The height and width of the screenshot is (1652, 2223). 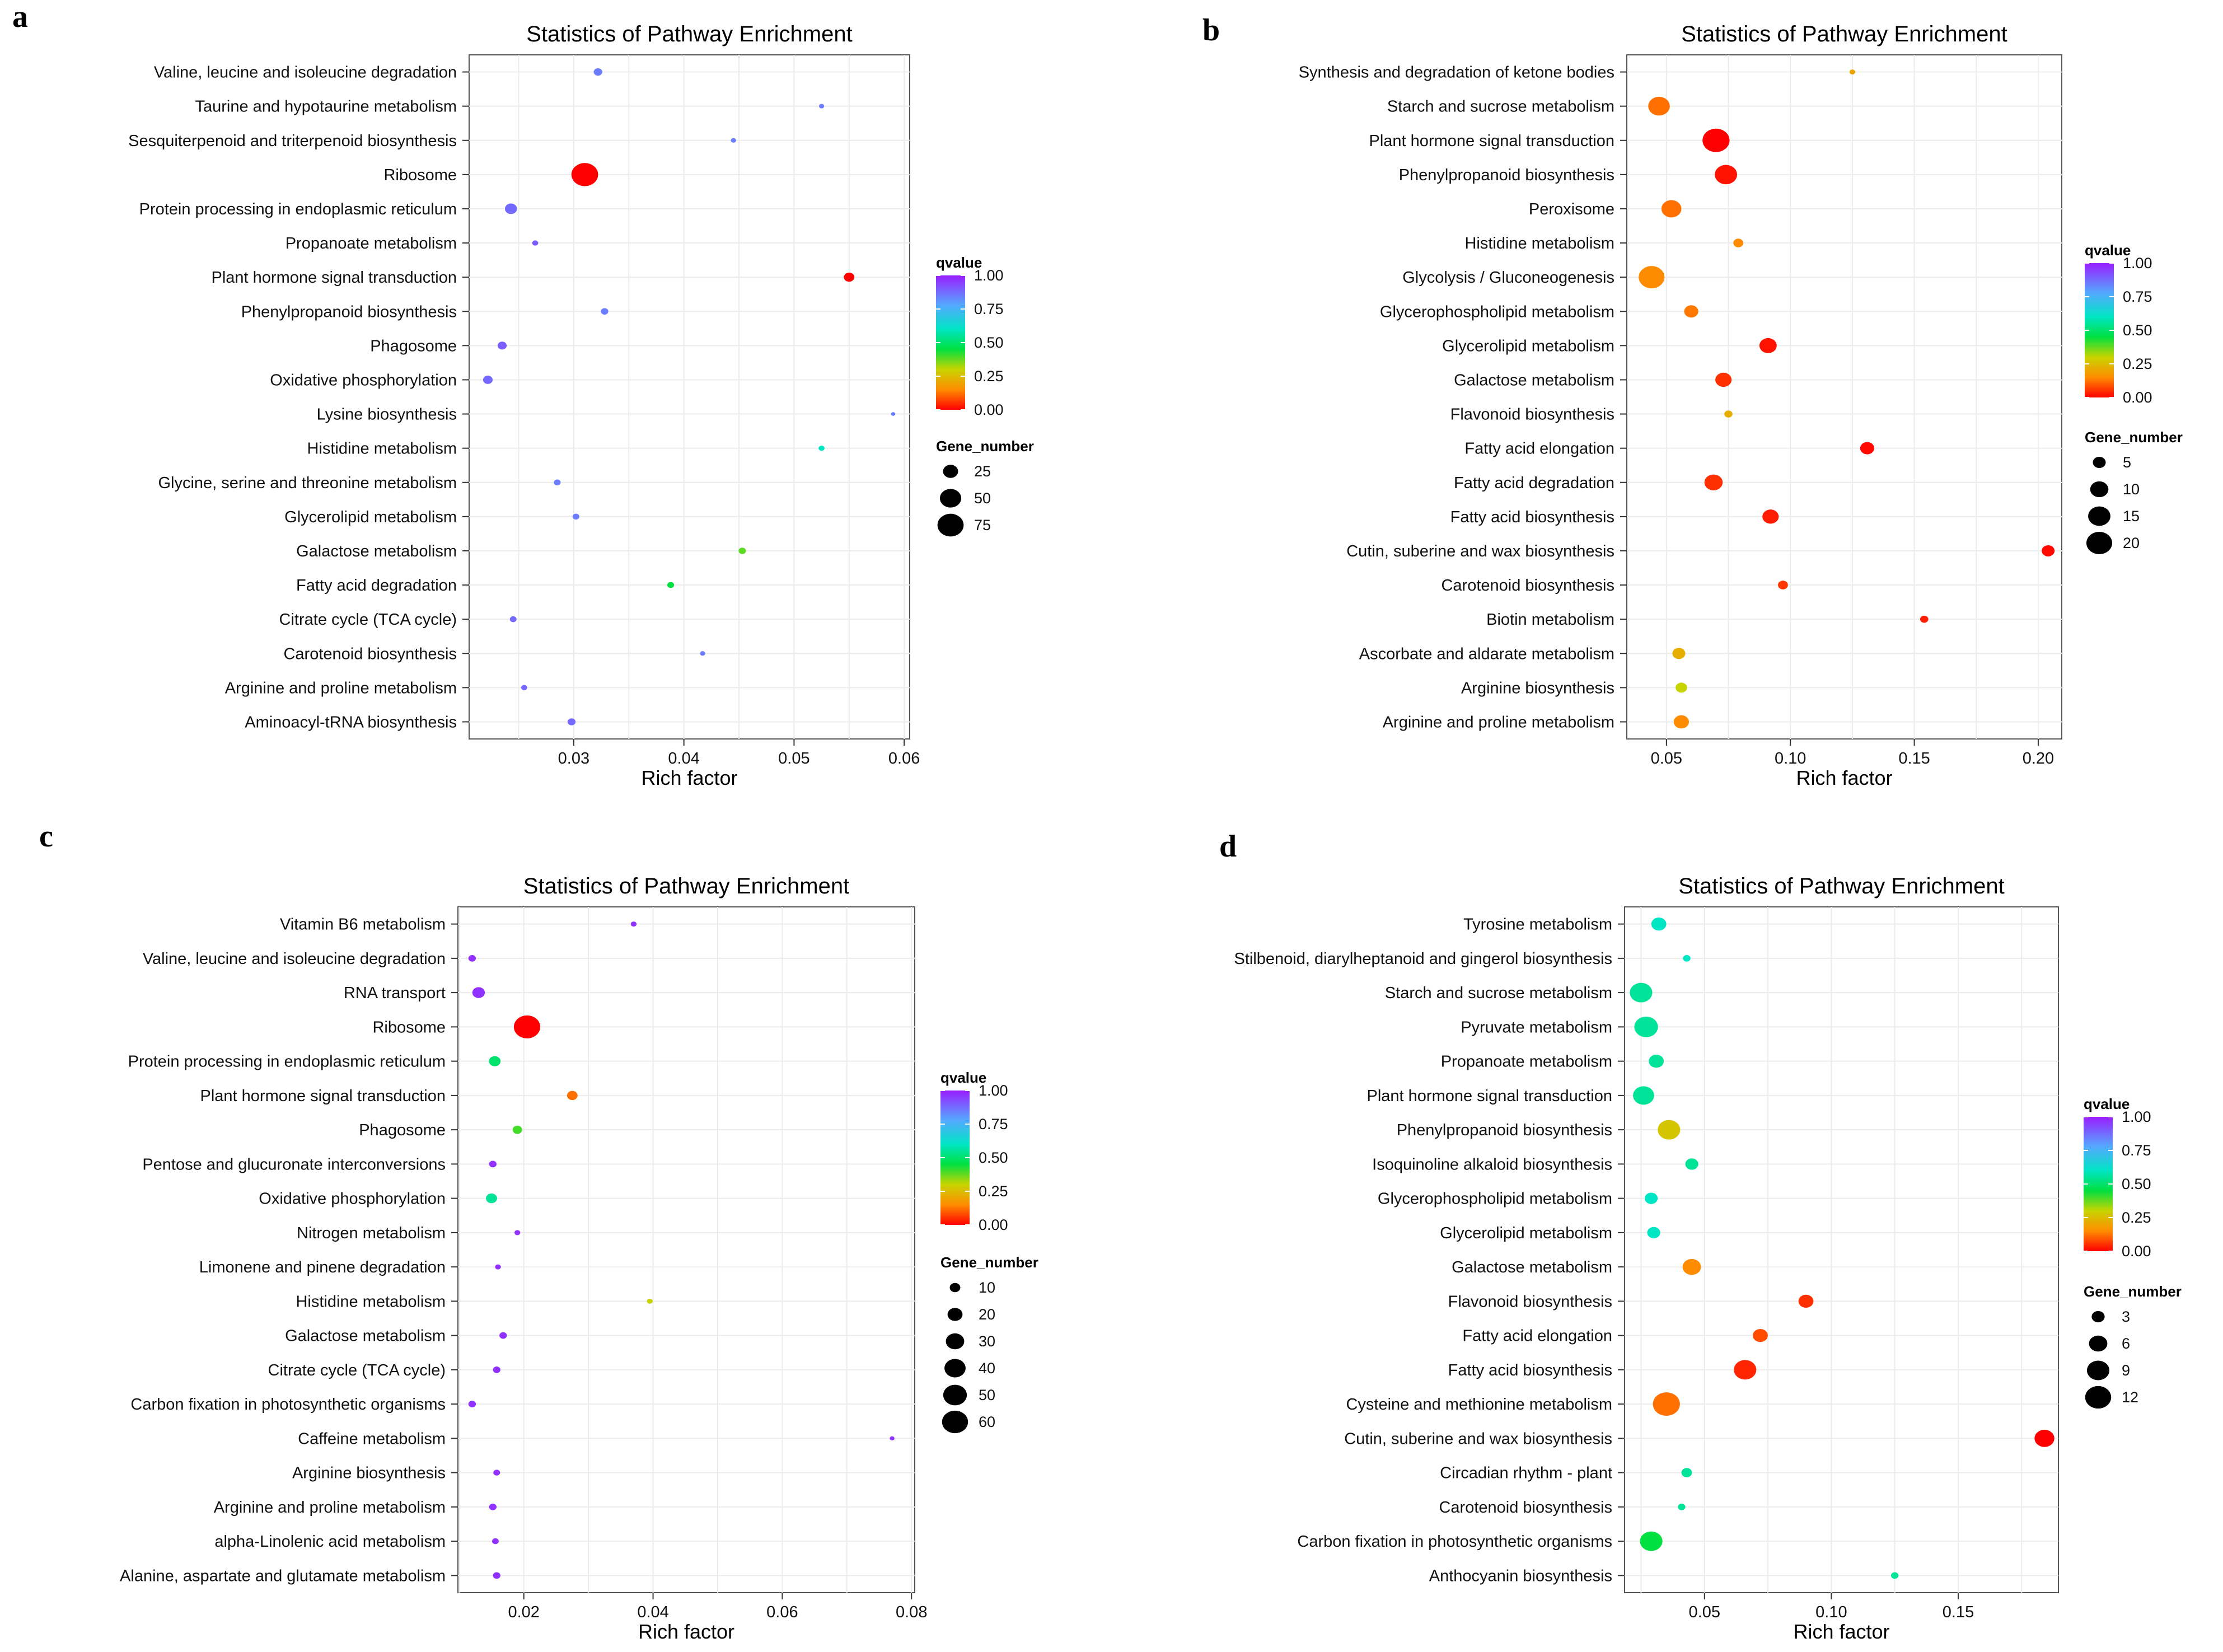 I want to click on pb-ytick-label: Starch and sucrose metabolism, so click(x=1500, y=107).